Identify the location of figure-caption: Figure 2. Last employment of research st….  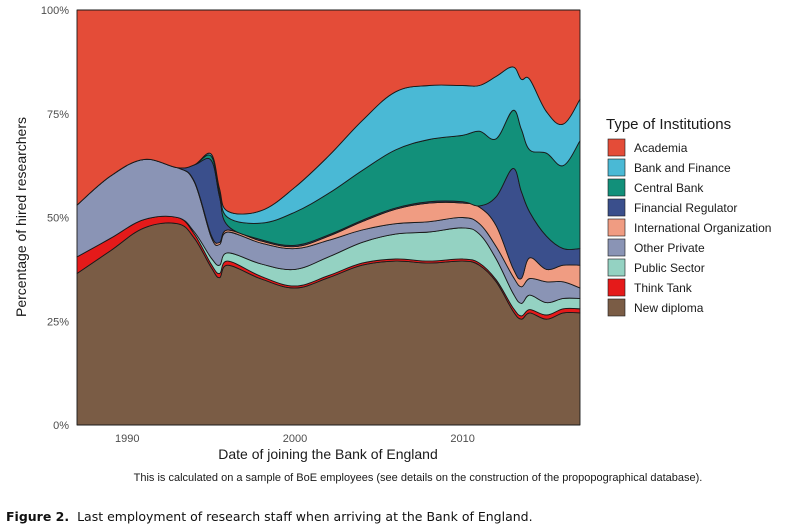
(269, 516).